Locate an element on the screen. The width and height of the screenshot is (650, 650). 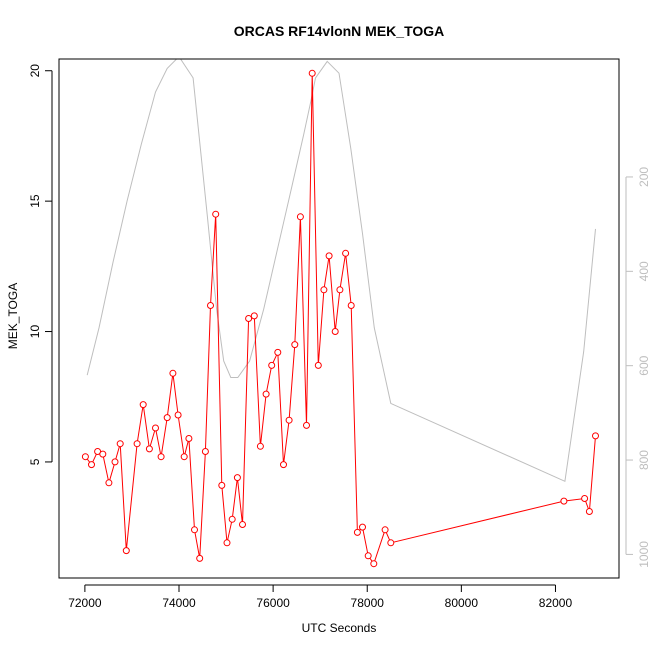
x-tick-label: 78000 is located at coordinates (368, 603).